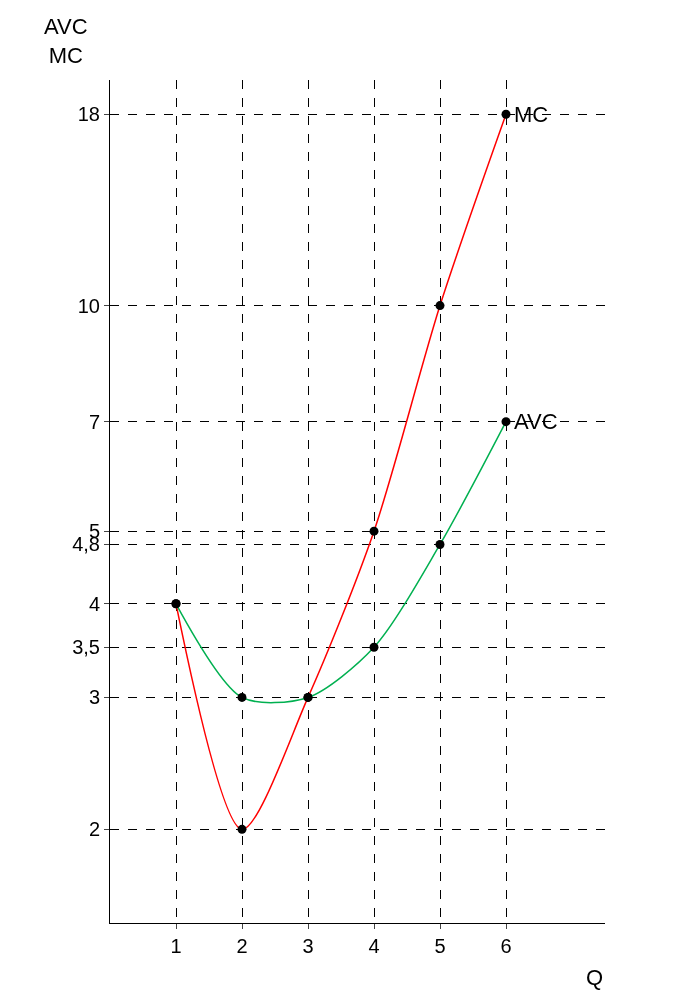 This screenshot has height=1003, width=685. I want to click on y-tick-label: 3,5, so click(86, 647).